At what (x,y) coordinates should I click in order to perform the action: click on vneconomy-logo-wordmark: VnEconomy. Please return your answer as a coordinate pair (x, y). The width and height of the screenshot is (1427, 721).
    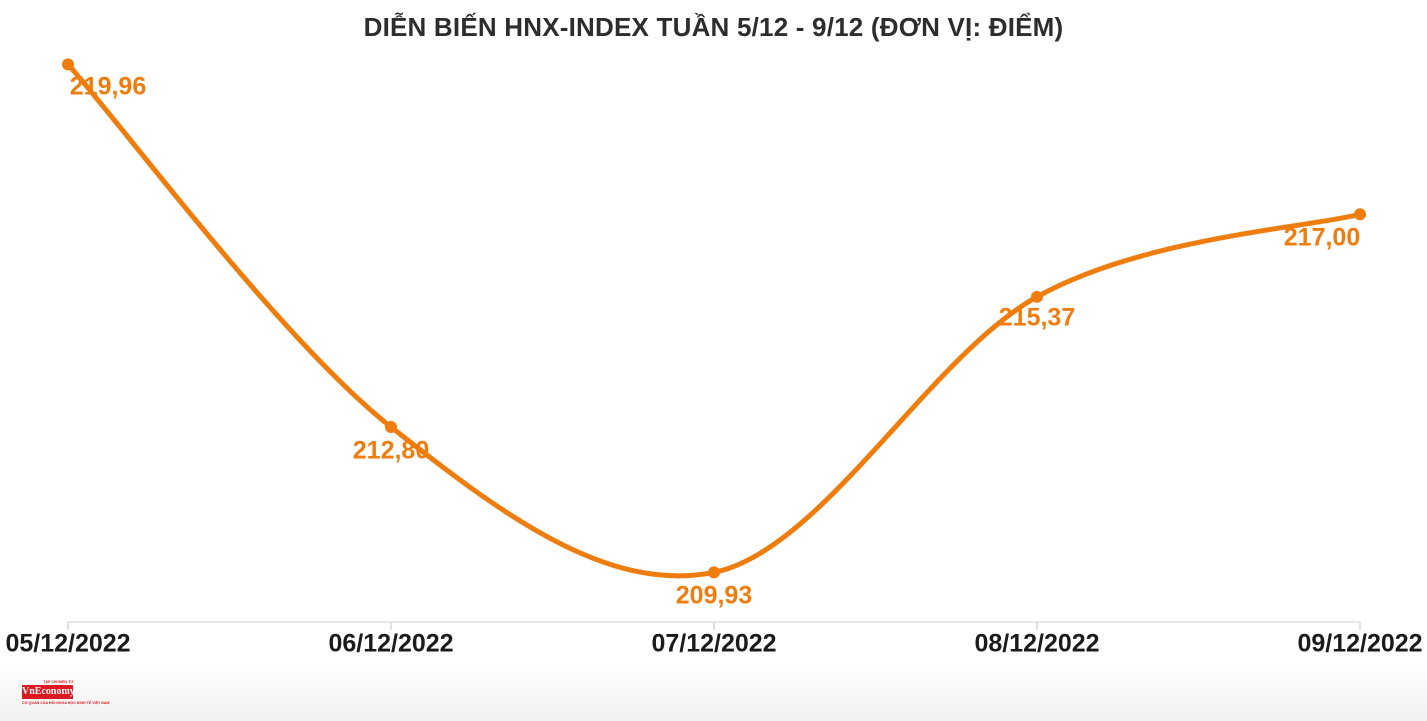
    Looking at the image, I should click on (48, 692).